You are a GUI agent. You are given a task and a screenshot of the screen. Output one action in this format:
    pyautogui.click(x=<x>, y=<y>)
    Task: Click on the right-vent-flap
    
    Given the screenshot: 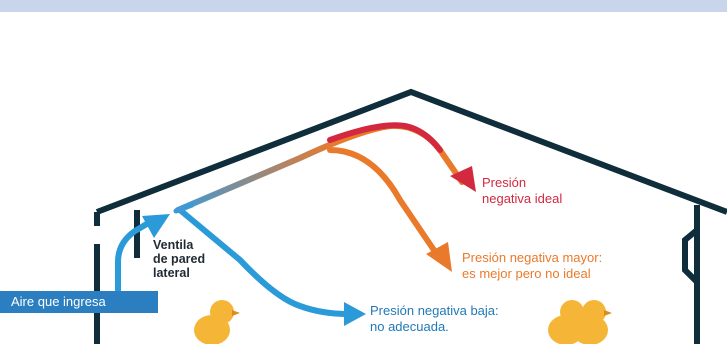 What is the action you would take?
    pyautogui.click(x=691, y=256)
    